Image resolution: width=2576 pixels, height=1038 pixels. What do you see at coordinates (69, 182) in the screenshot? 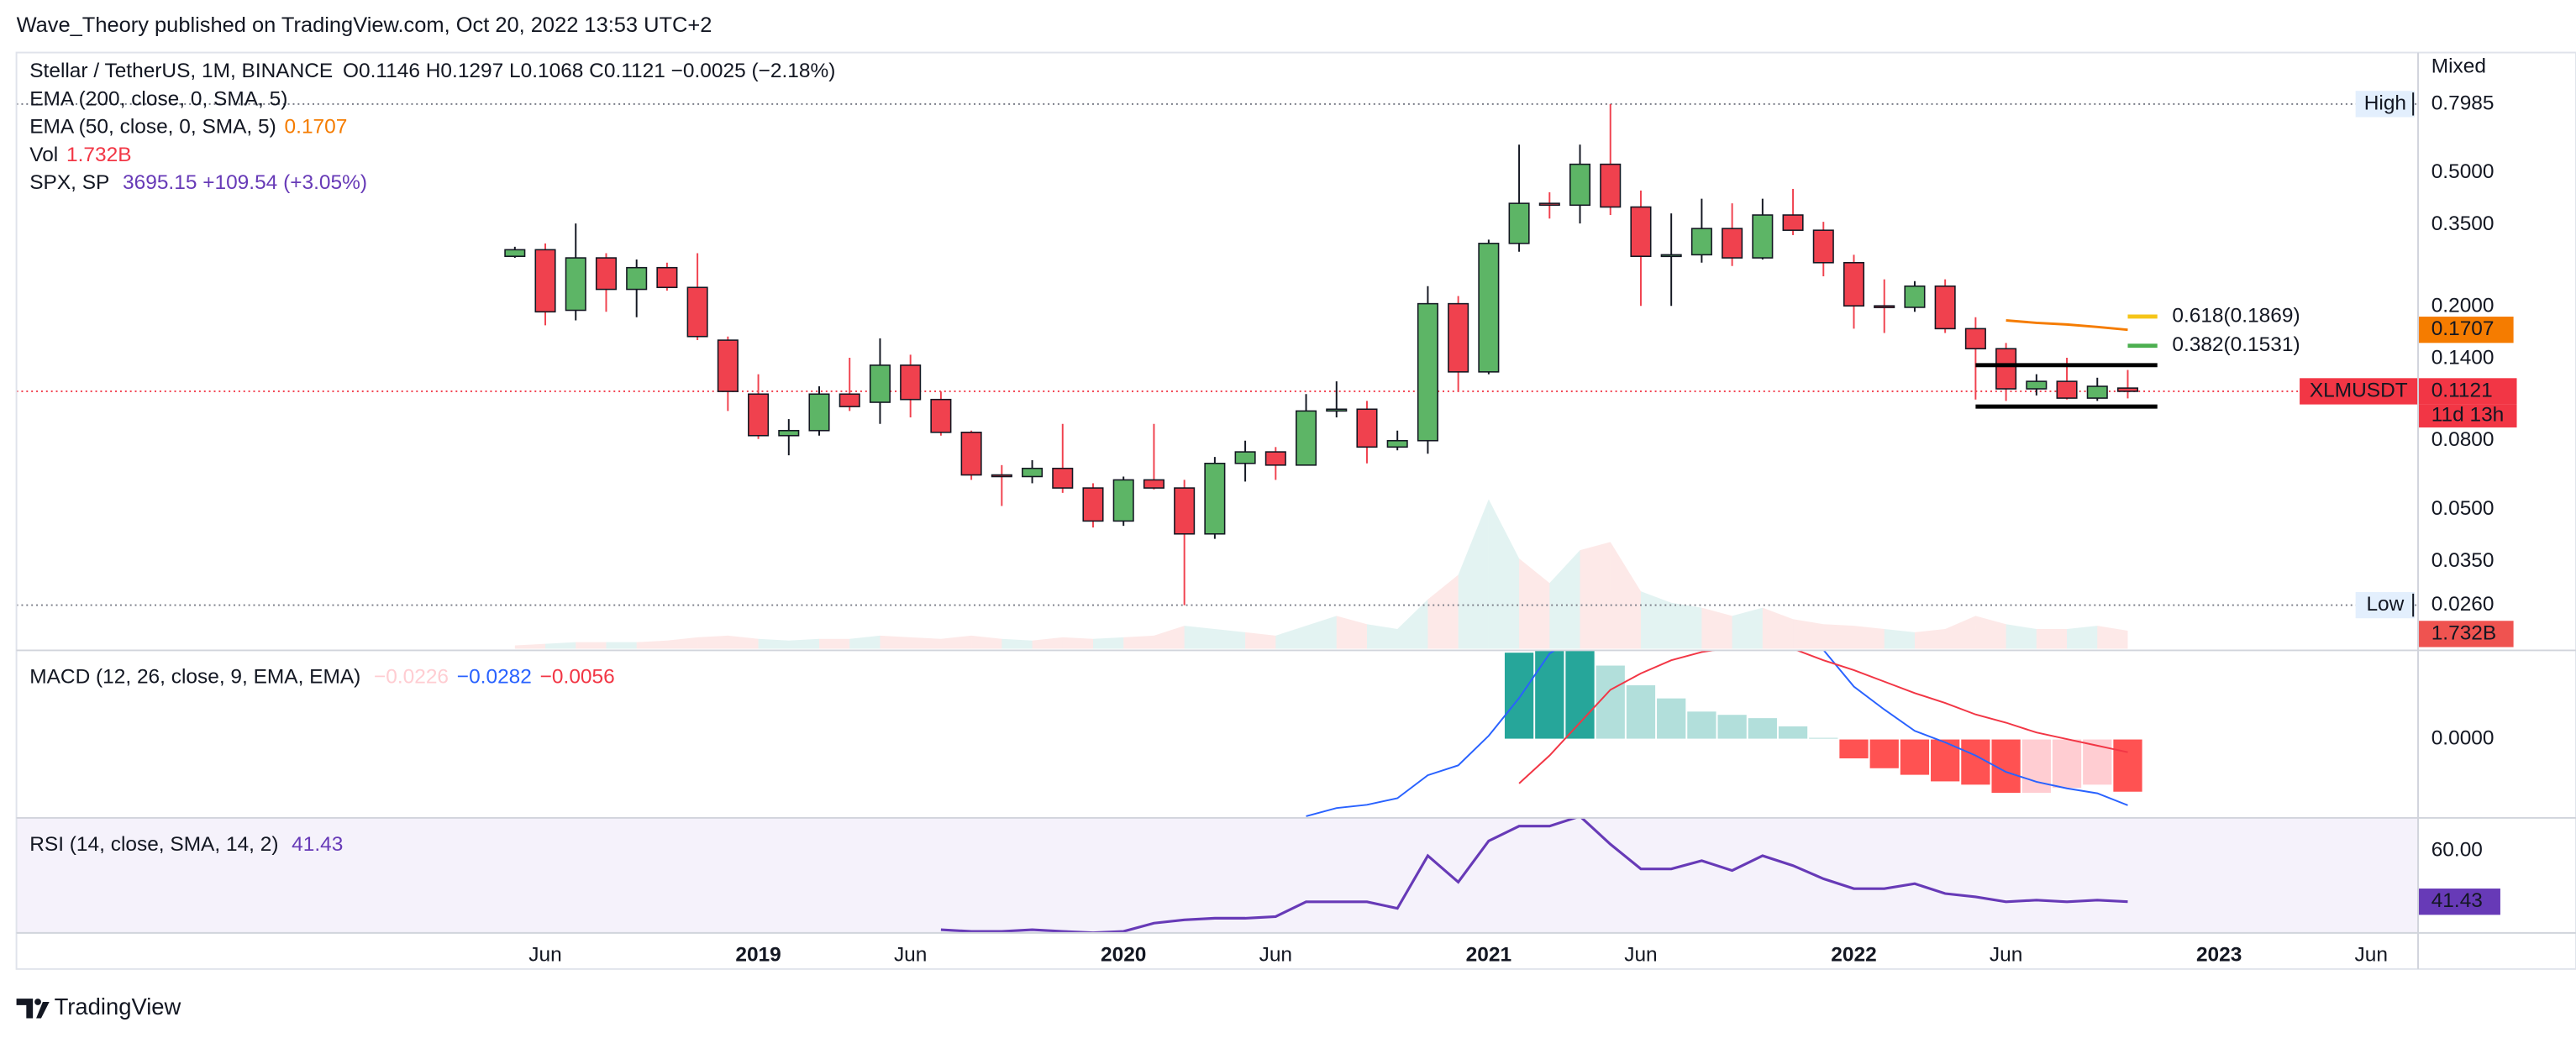
I see `compare-name: SPX, SP` at bounding box center [69, 182].